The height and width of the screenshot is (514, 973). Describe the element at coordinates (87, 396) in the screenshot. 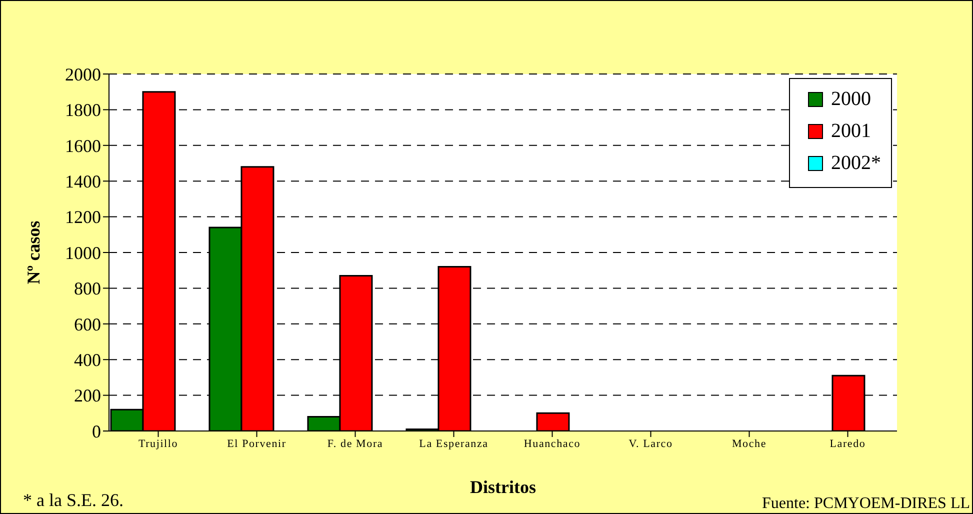

I see `y-tick-label: 200` at that location.